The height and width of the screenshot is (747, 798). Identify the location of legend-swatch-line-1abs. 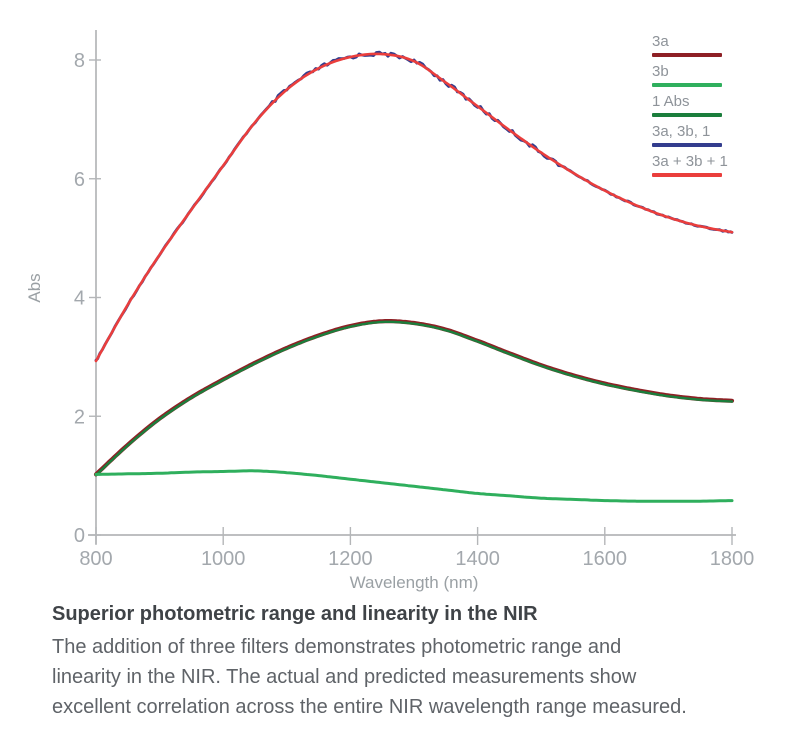
(687, 115).